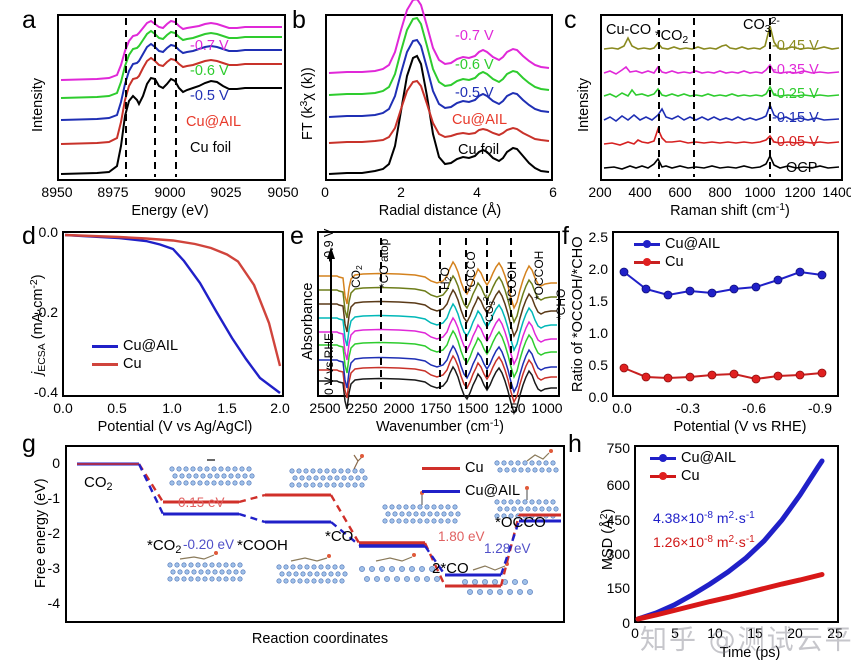  Describe the element at coordinates (283, 192) in the screenshot. I see `panel-a-xtick-4: 9050` at that location.